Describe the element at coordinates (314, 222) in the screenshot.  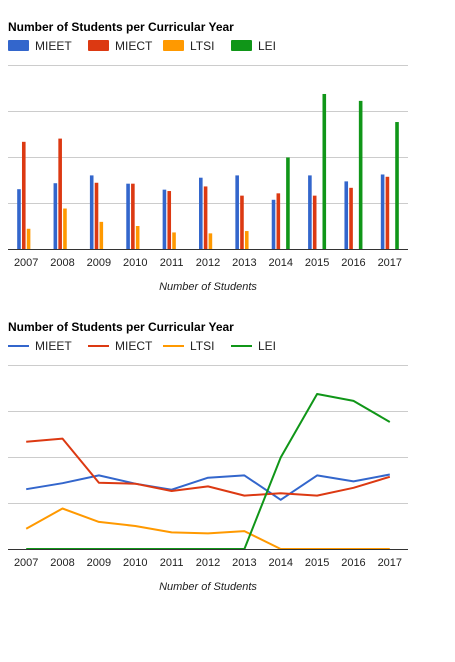
I see `bar-miect-2015` at that location.